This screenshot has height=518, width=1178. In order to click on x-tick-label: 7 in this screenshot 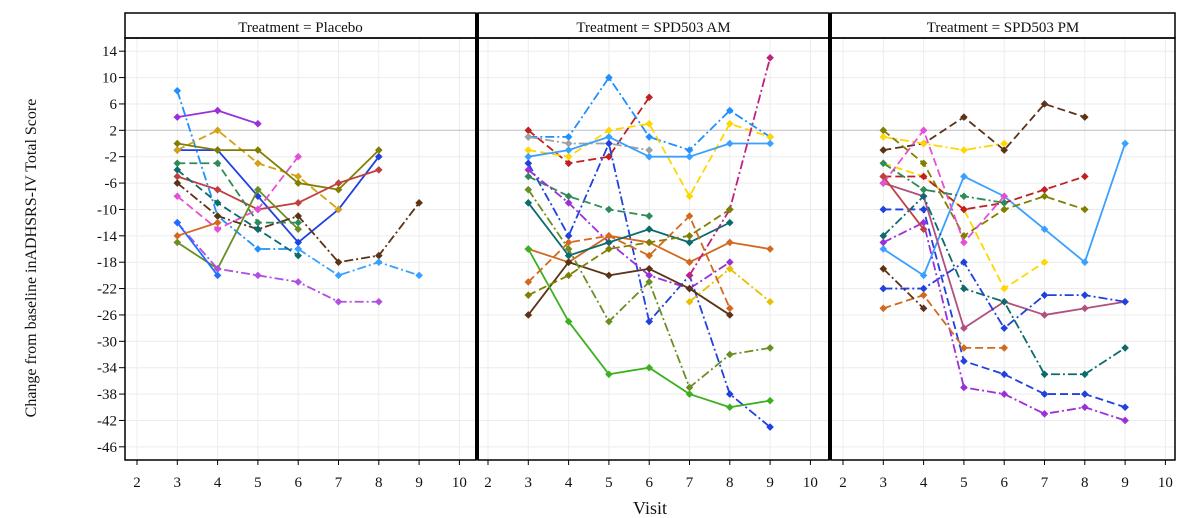, I will do `click(690, 483)`.